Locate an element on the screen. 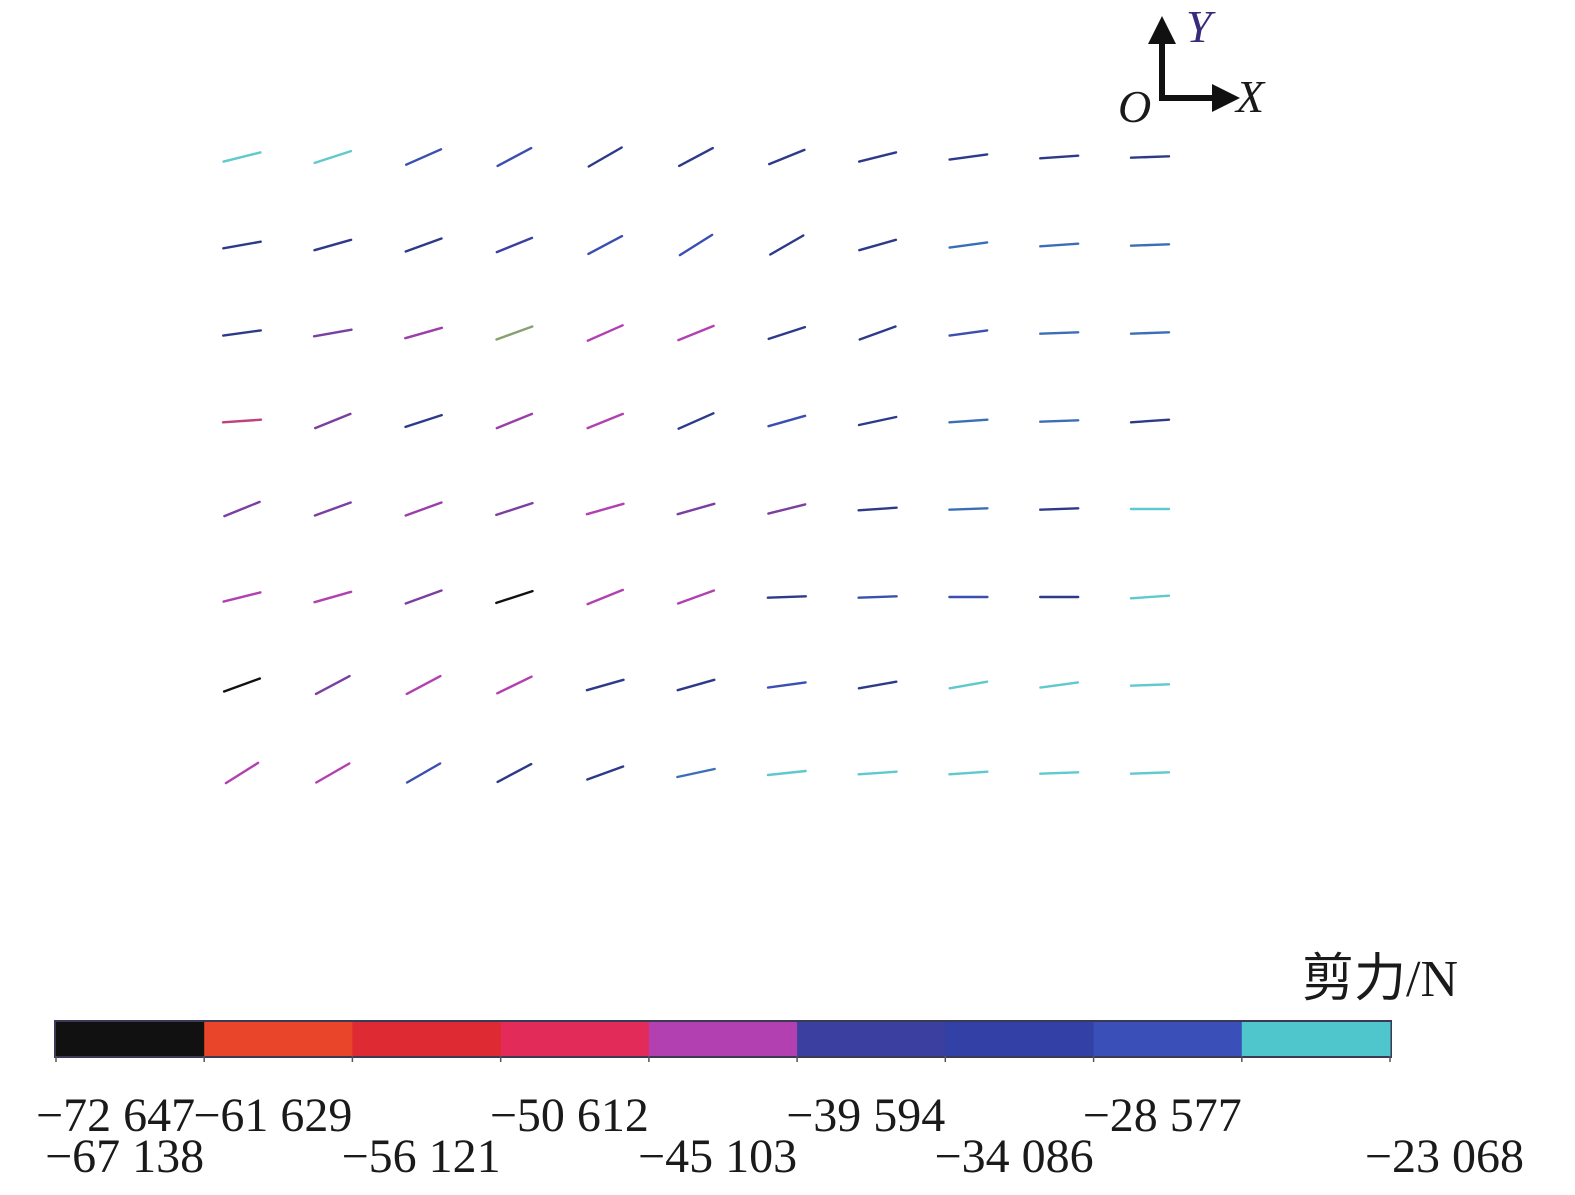 This screenshot has width=1575, height=1195. y-axis-label: Y is located at coordinates (1201, 26).